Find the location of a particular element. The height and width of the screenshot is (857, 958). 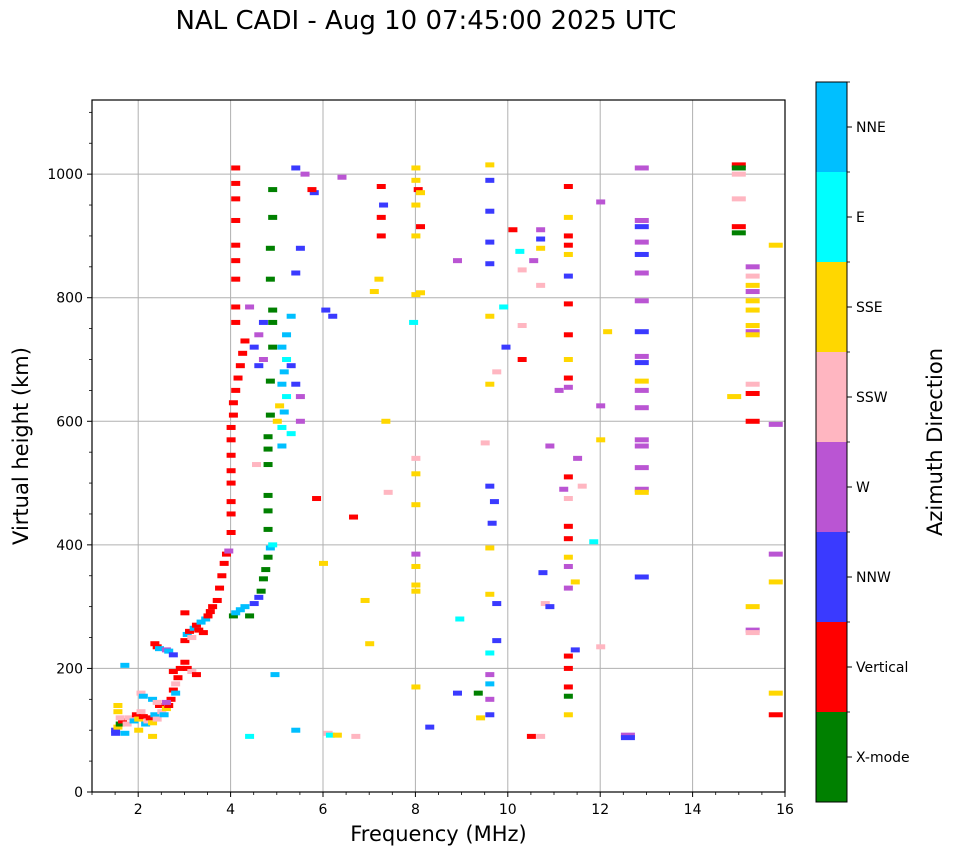

x-tick-label: 10 is located at coordinates (508, 810).